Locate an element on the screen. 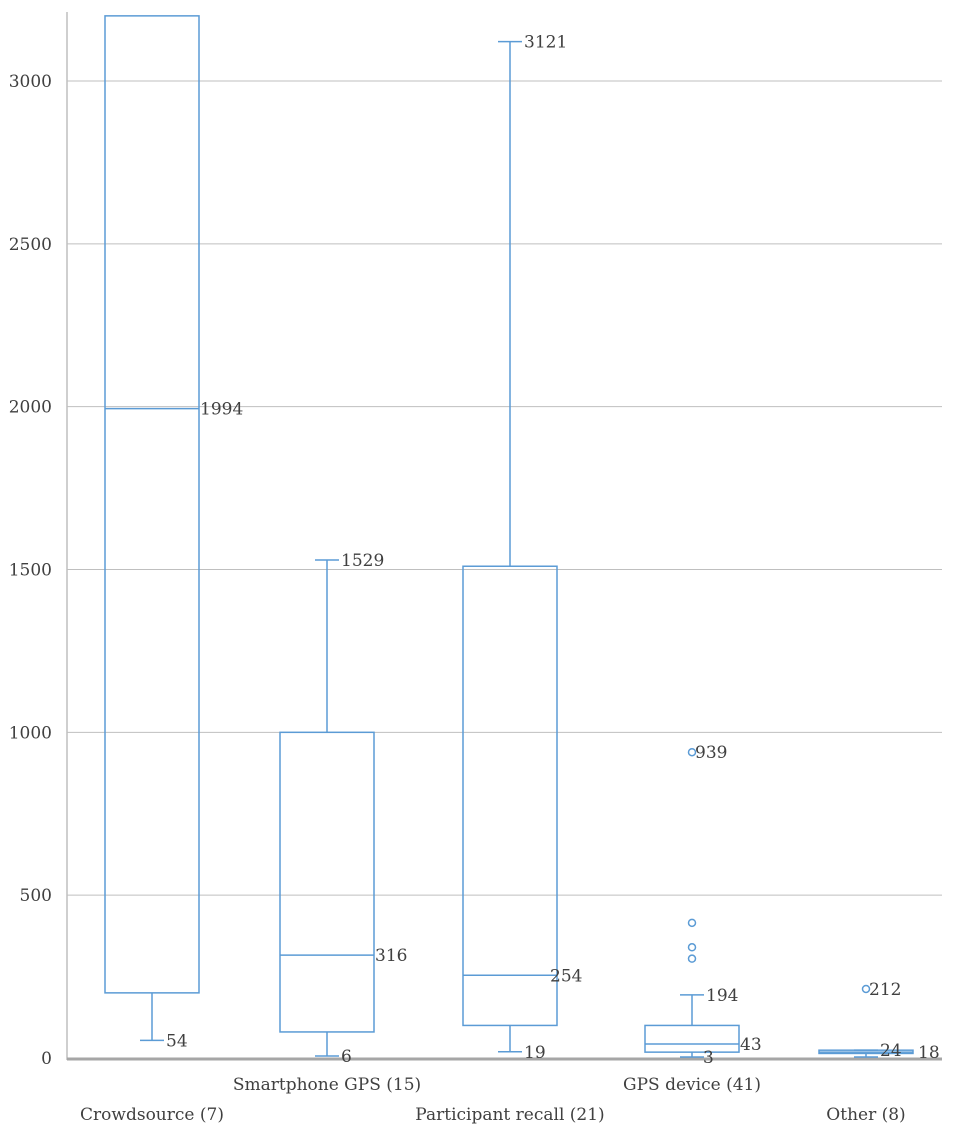 This screenshot has height=1132, width=954. data-label: 43 is located at coordinates (751, 1045).